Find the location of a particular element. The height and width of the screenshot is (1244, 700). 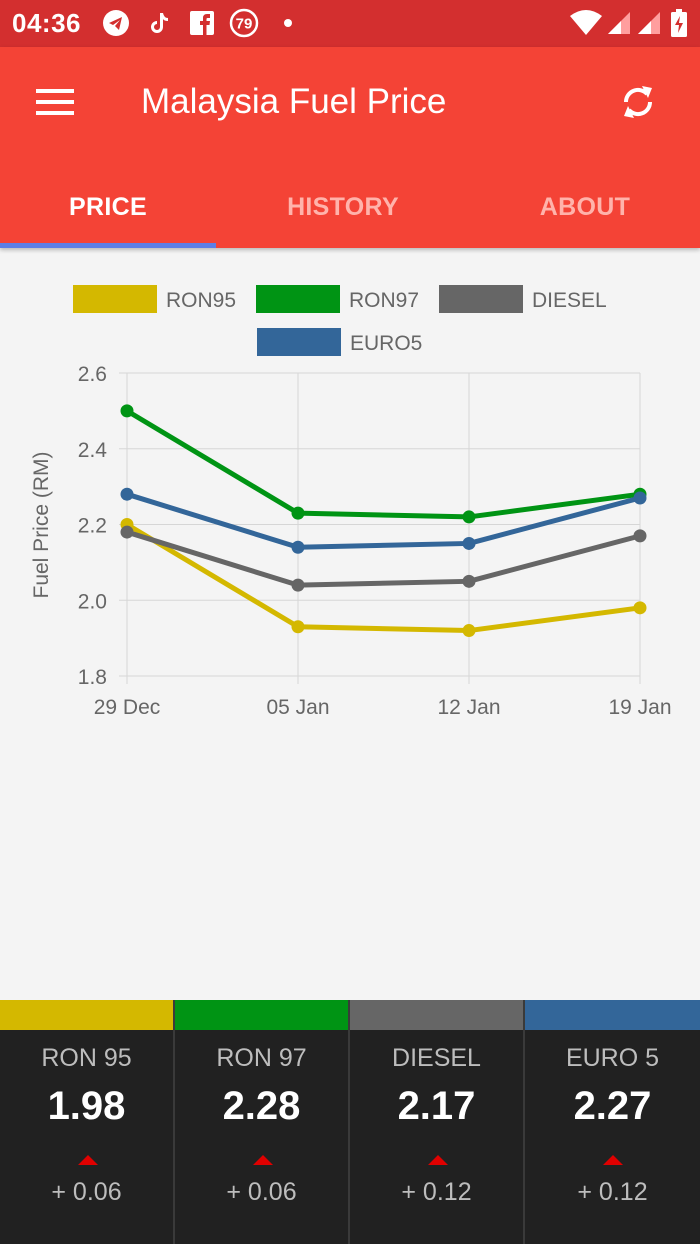

series-line-diesel is located at coordinates (383, 558).